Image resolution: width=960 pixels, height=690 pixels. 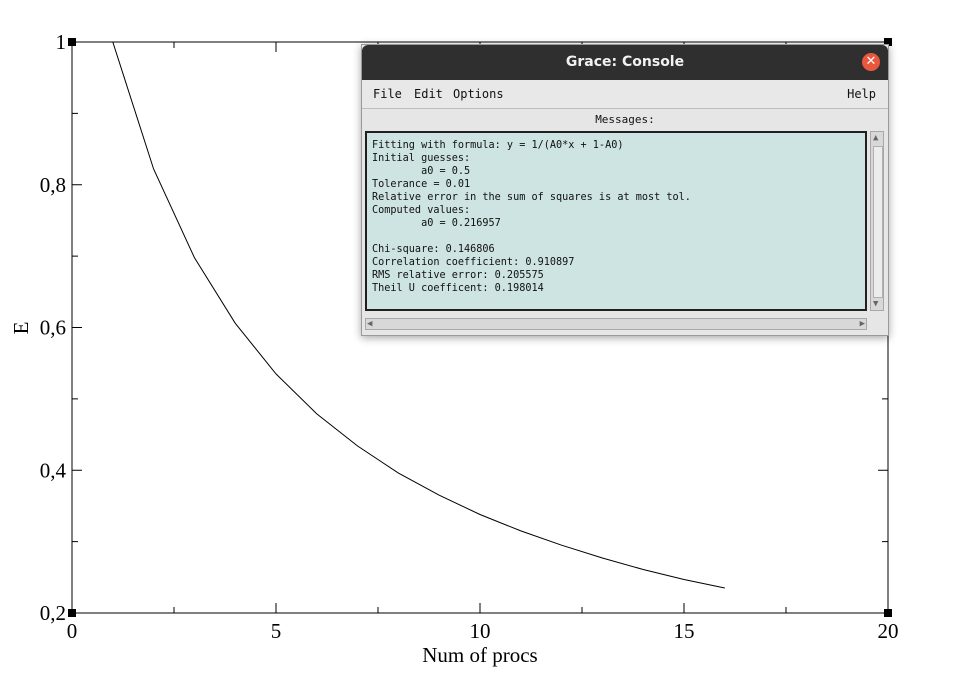 I want to click on y-tick-label: 0,6, so click(x=53, y=328).